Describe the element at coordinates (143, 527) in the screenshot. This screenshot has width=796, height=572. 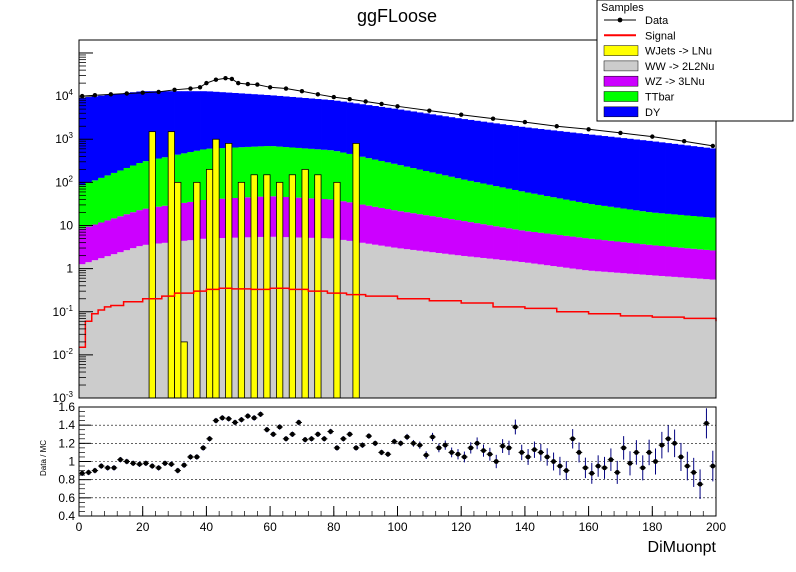
I see `x-tick-label: 20` at that location.